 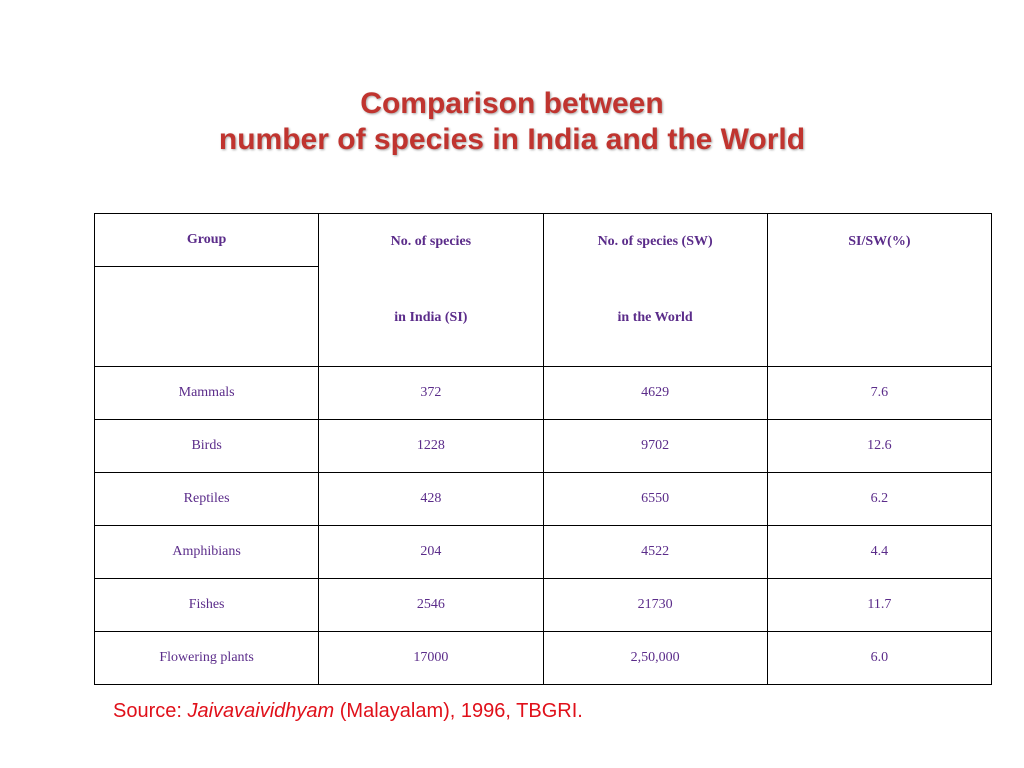 What do you see at coordinates (512, 103) in the screenshot?
I see `slide-title-line-1: Comparison between` at bounding box center [512, 103].